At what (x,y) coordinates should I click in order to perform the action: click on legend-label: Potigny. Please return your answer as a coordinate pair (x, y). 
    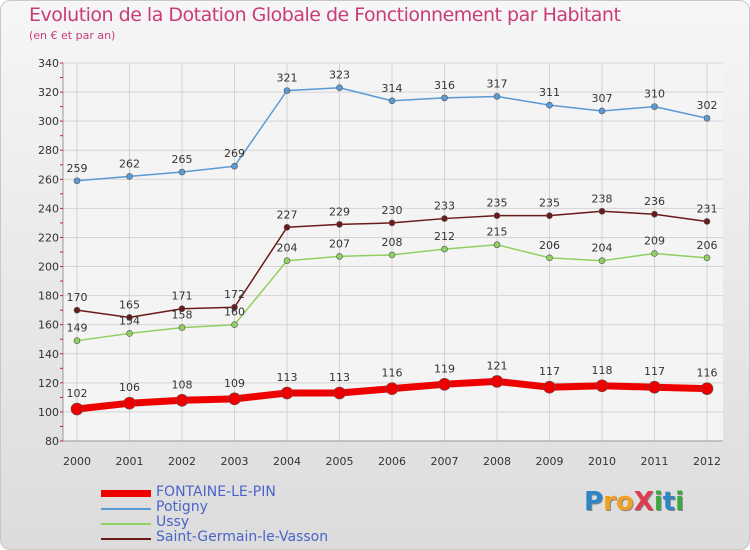
    Looking at the image, I should click on (182, 507).